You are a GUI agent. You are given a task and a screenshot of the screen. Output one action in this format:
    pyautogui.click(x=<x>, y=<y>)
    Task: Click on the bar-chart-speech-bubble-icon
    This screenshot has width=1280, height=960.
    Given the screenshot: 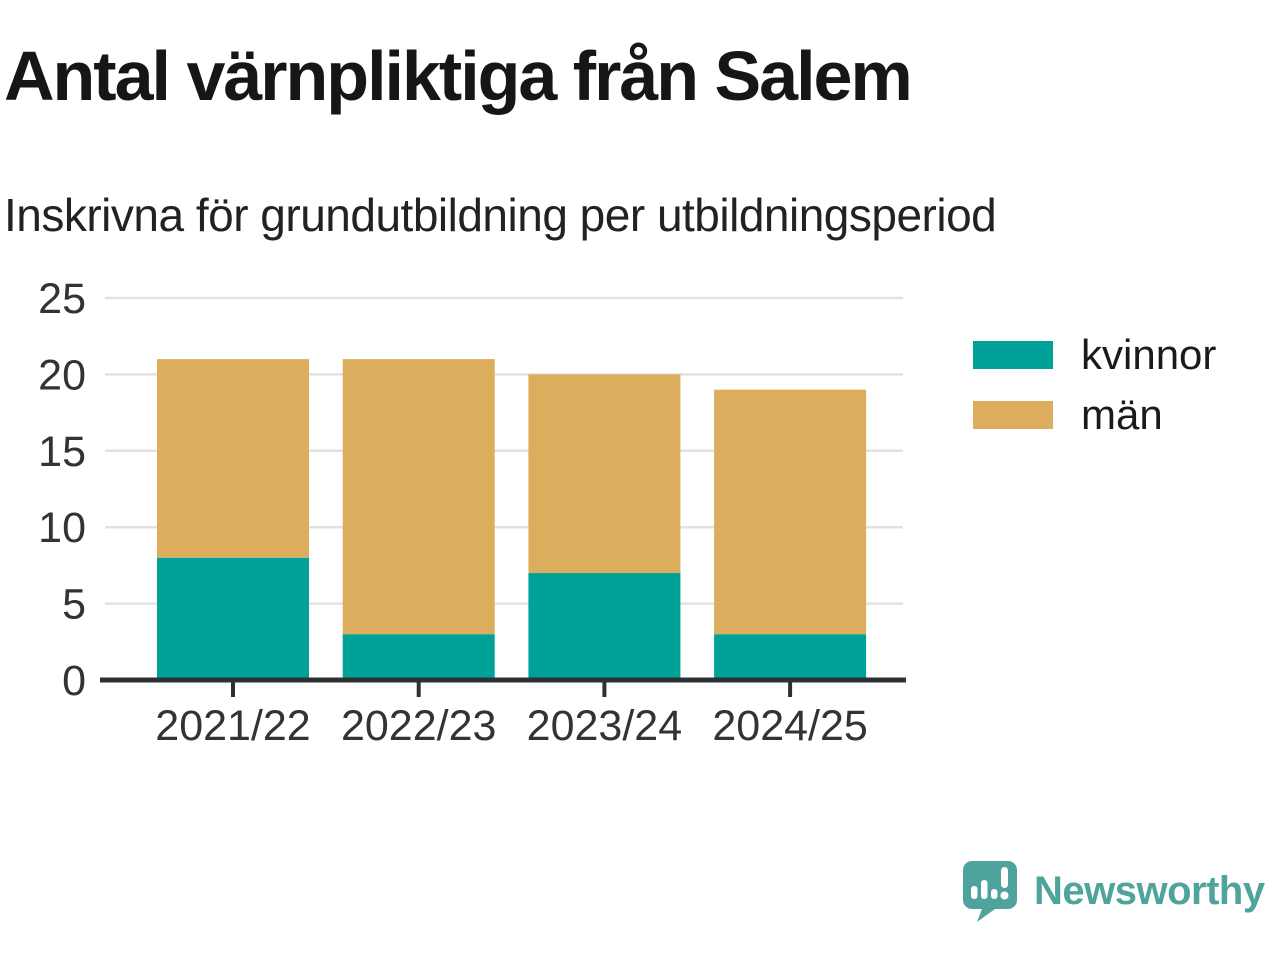 What is the action you would take?
    pyautogui.click(x=990, y=891)
    